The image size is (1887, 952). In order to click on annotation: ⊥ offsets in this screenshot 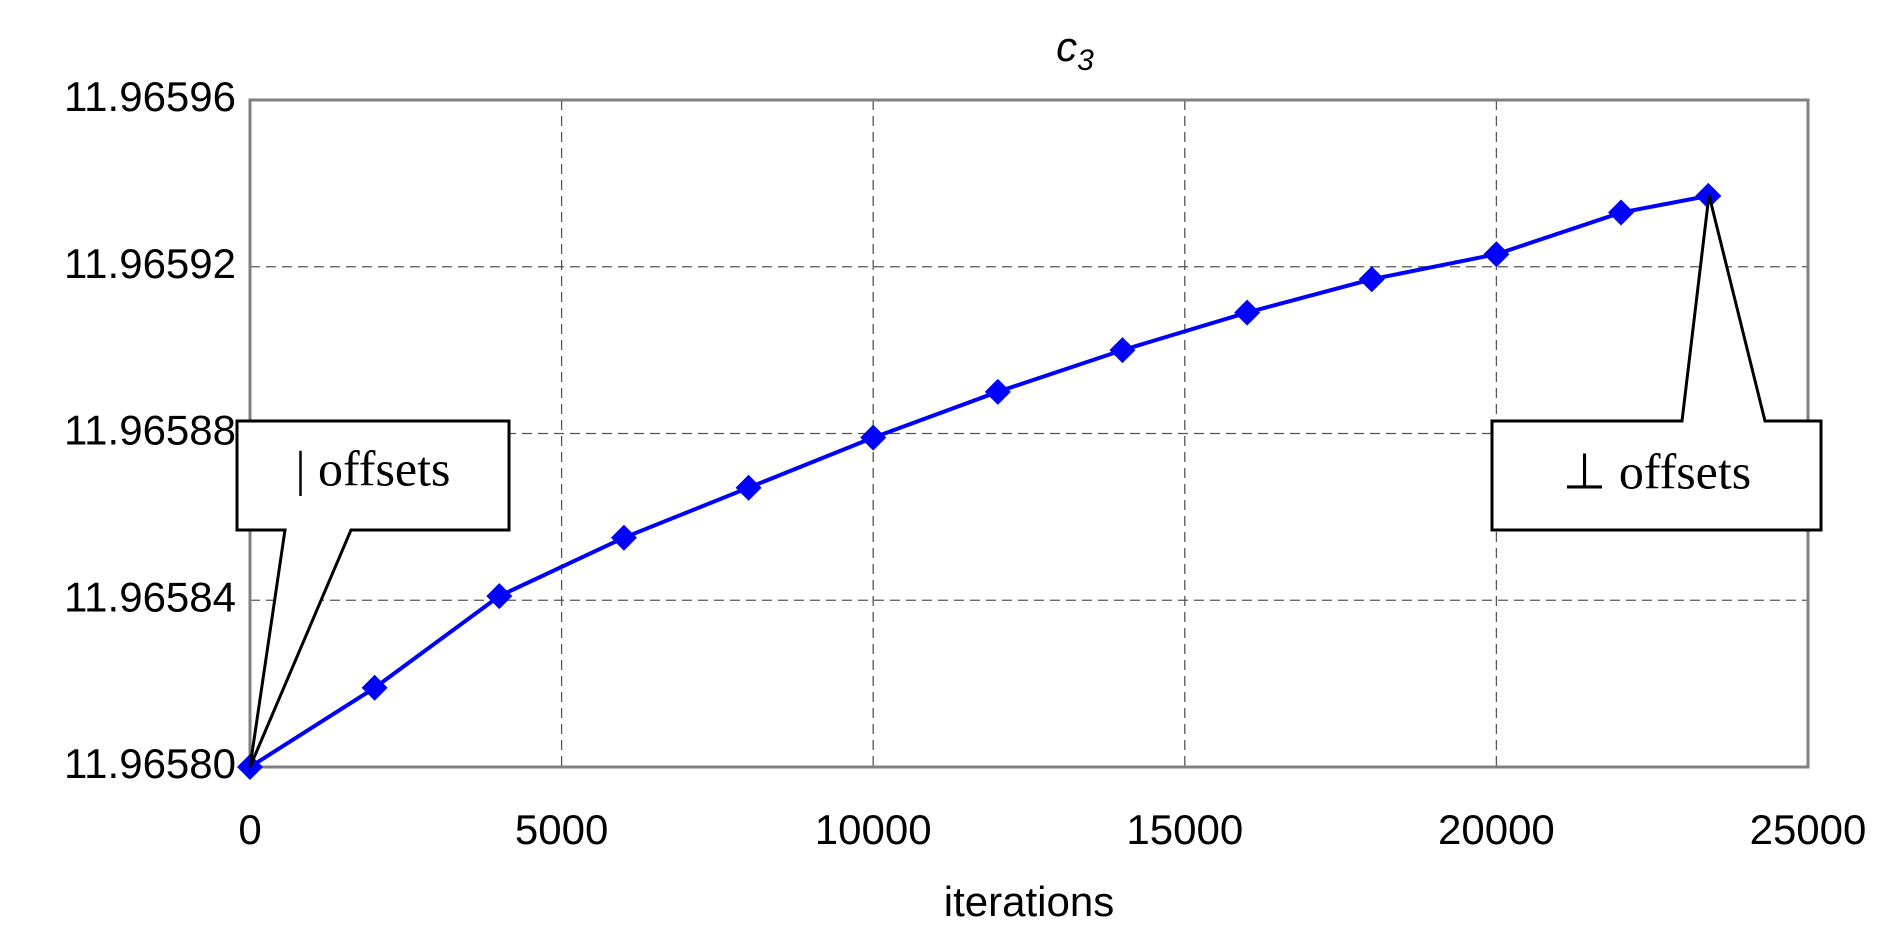, I will do `click(1657, 471)`.